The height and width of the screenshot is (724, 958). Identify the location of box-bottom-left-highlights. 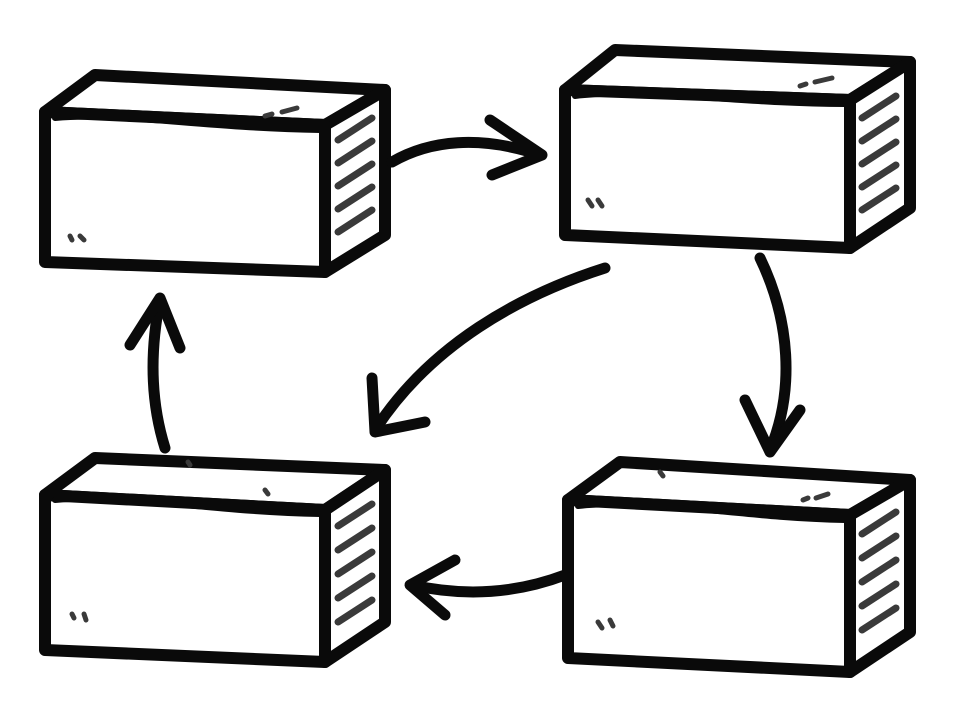
(170, 541).